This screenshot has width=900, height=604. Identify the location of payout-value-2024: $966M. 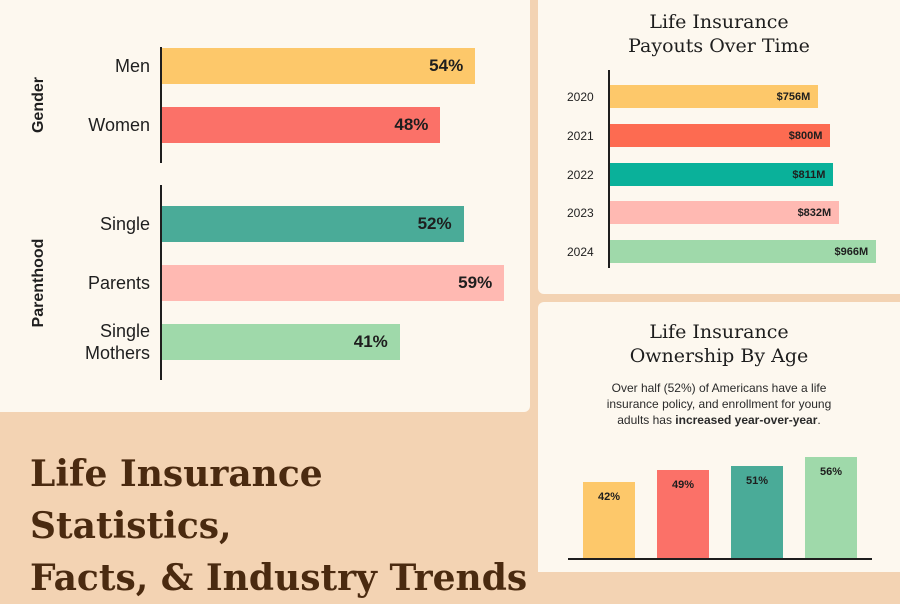
(851, 251).